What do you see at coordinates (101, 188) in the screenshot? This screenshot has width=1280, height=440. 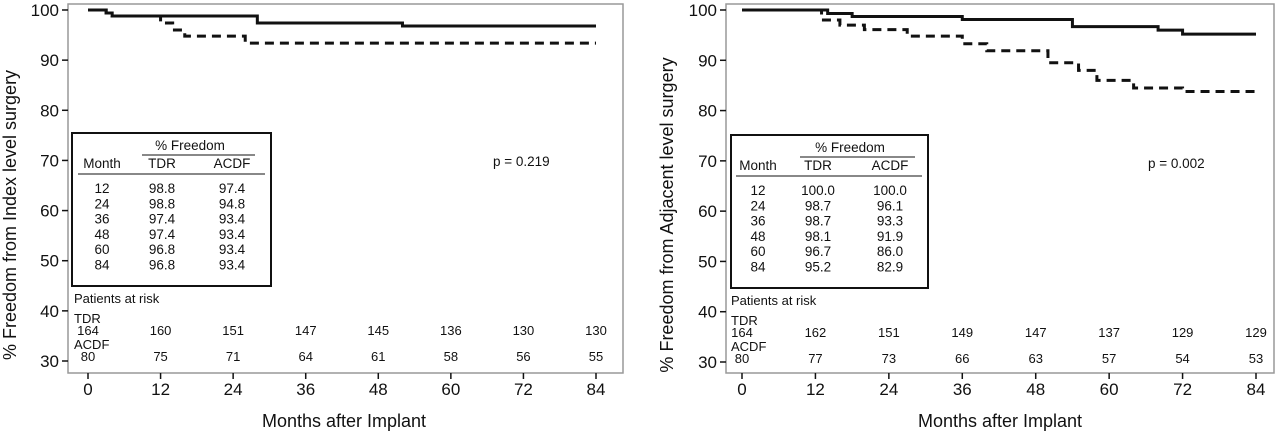 I see `freedom-table-cell: 12` at bounding box center [101, 188].